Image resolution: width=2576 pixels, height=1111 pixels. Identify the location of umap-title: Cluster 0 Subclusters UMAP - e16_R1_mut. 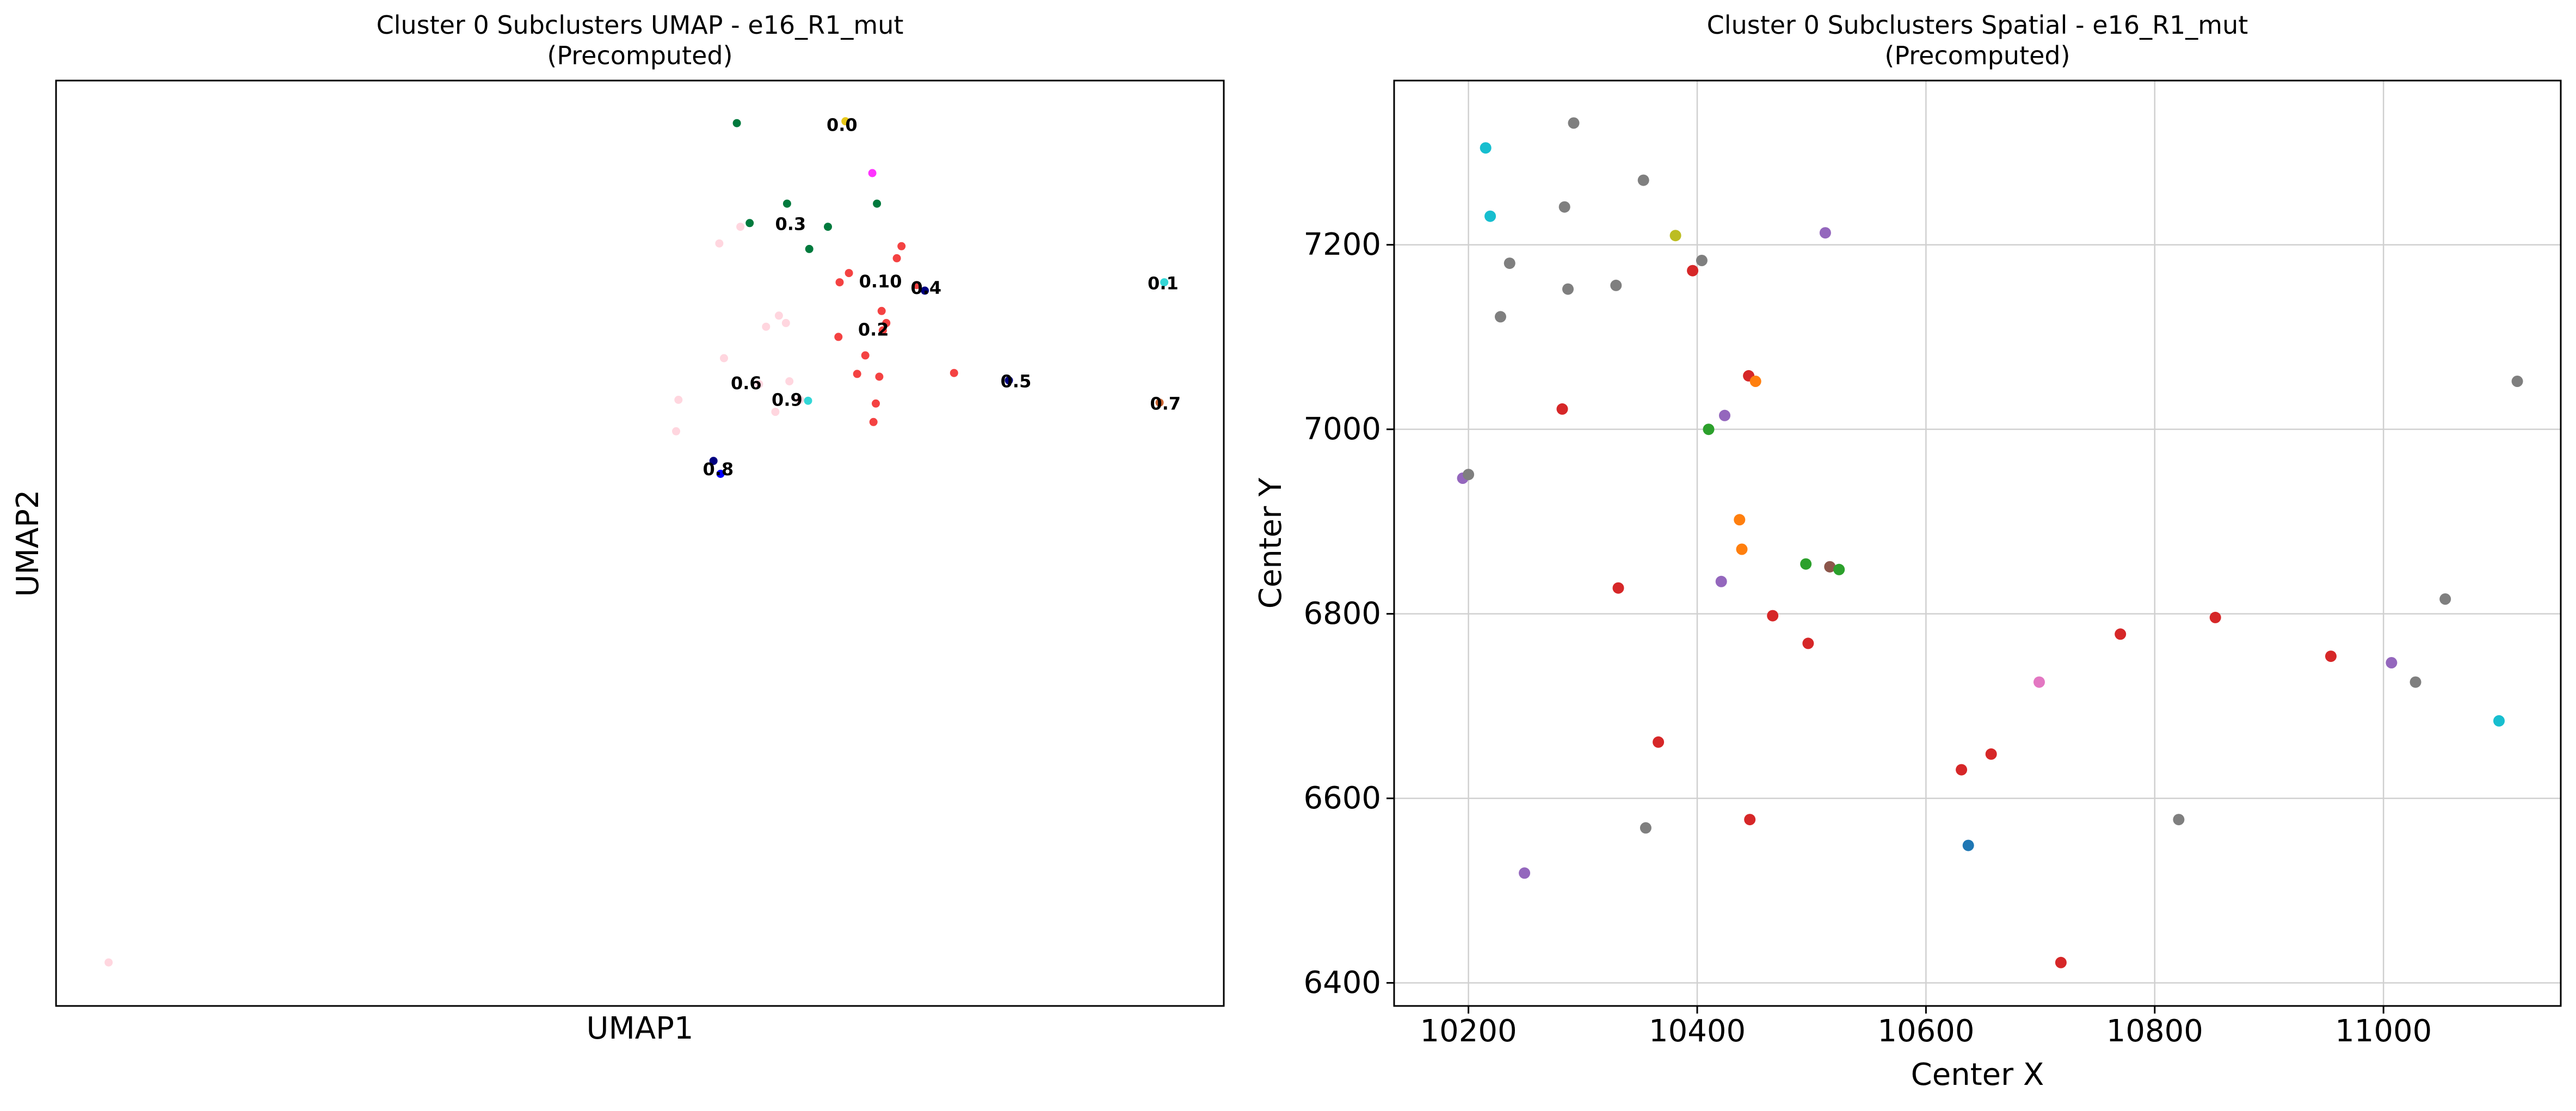
(641, 25).